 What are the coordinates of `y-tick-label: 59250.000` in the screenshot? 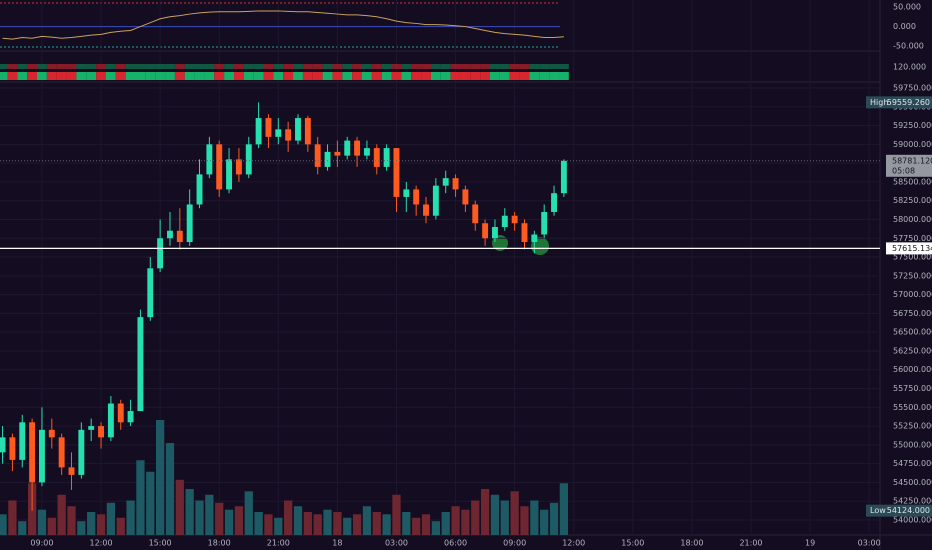 It's located at (912, 125).